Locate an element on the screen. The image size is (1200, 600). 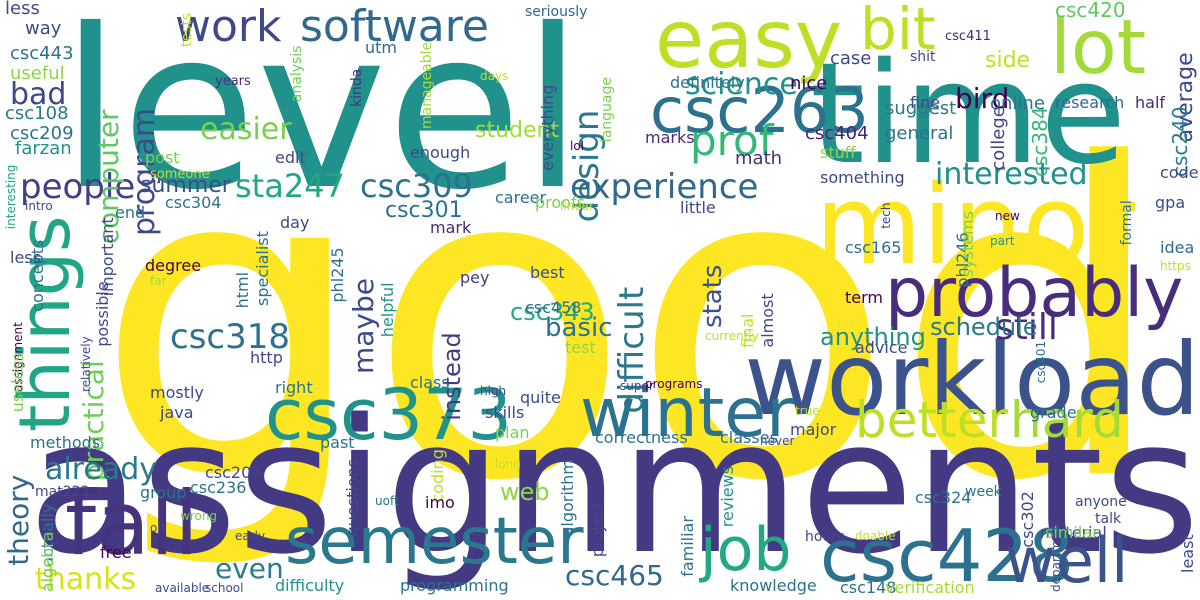
word-project: project is located at coordinates (597, 529).